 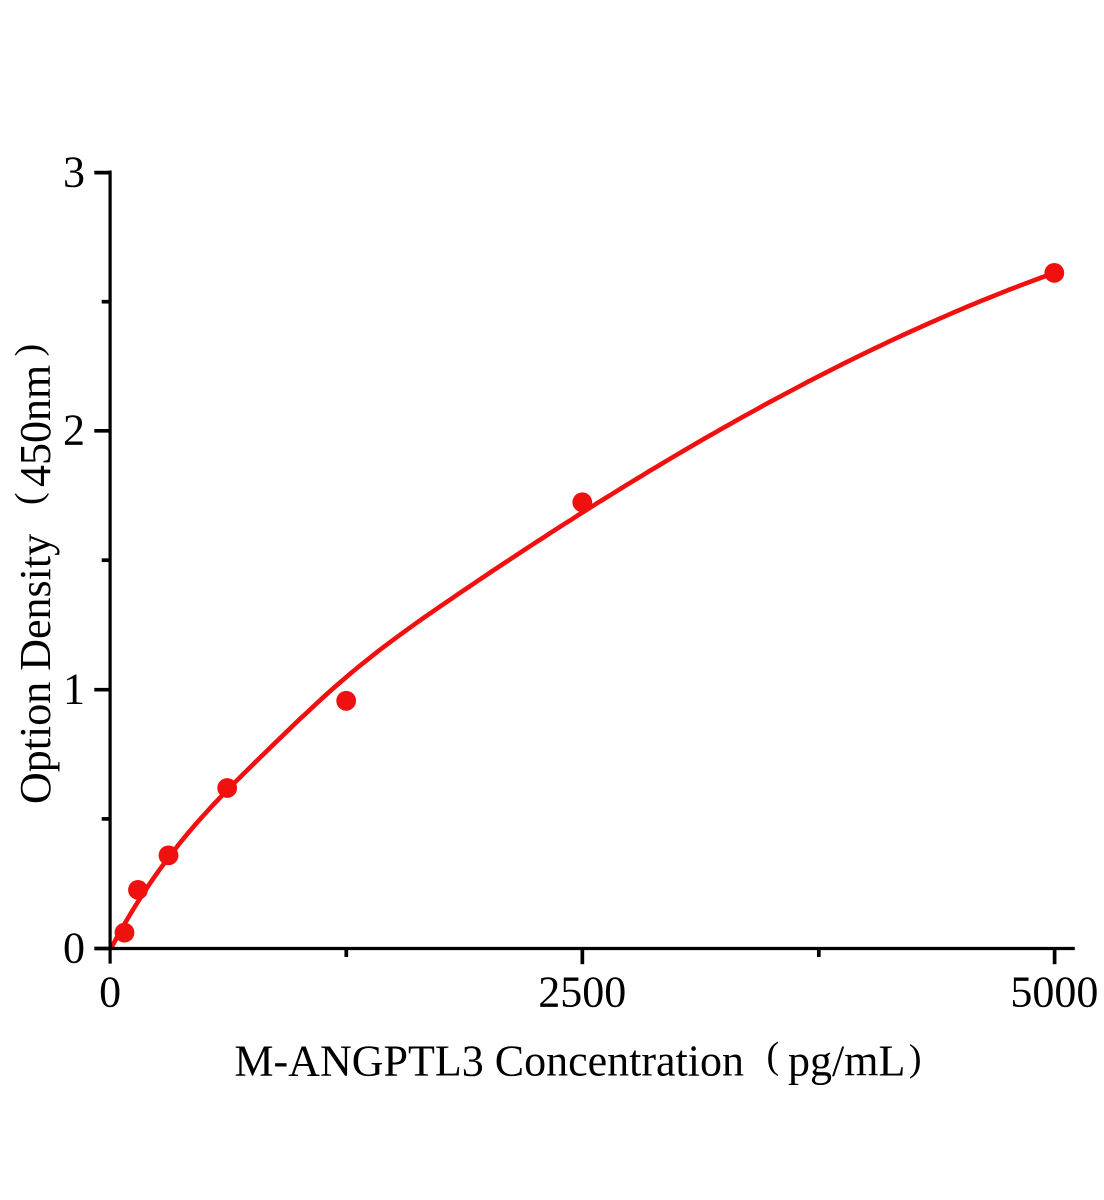 What do you see at coordinates (582, 991) in the screenshot?
I see `svg-text: 2500` at bounding box center [582, 991].